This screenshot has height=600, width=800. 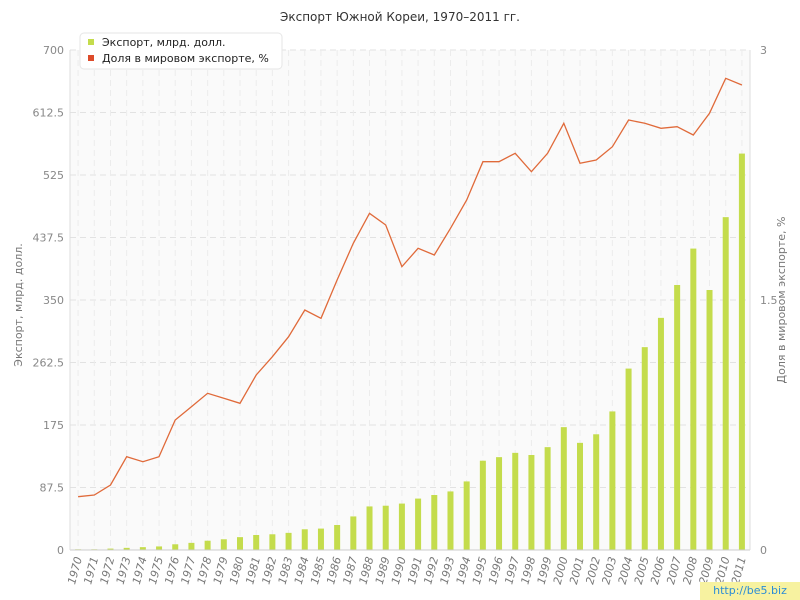 I want to click on watermark: http://be5.biz, so click(x=750, y=591).